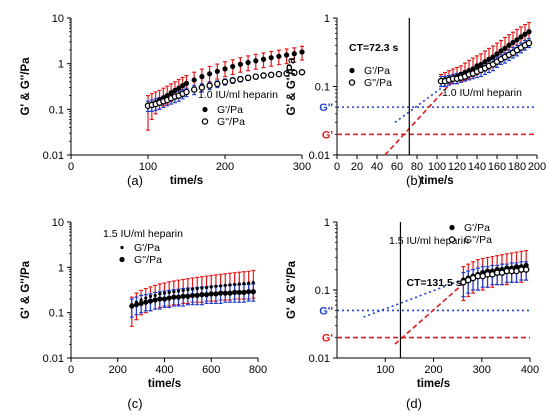 The width and height of the screenshot is (550, 420). I want to click on panel-caption: (c), so click(134, 403).